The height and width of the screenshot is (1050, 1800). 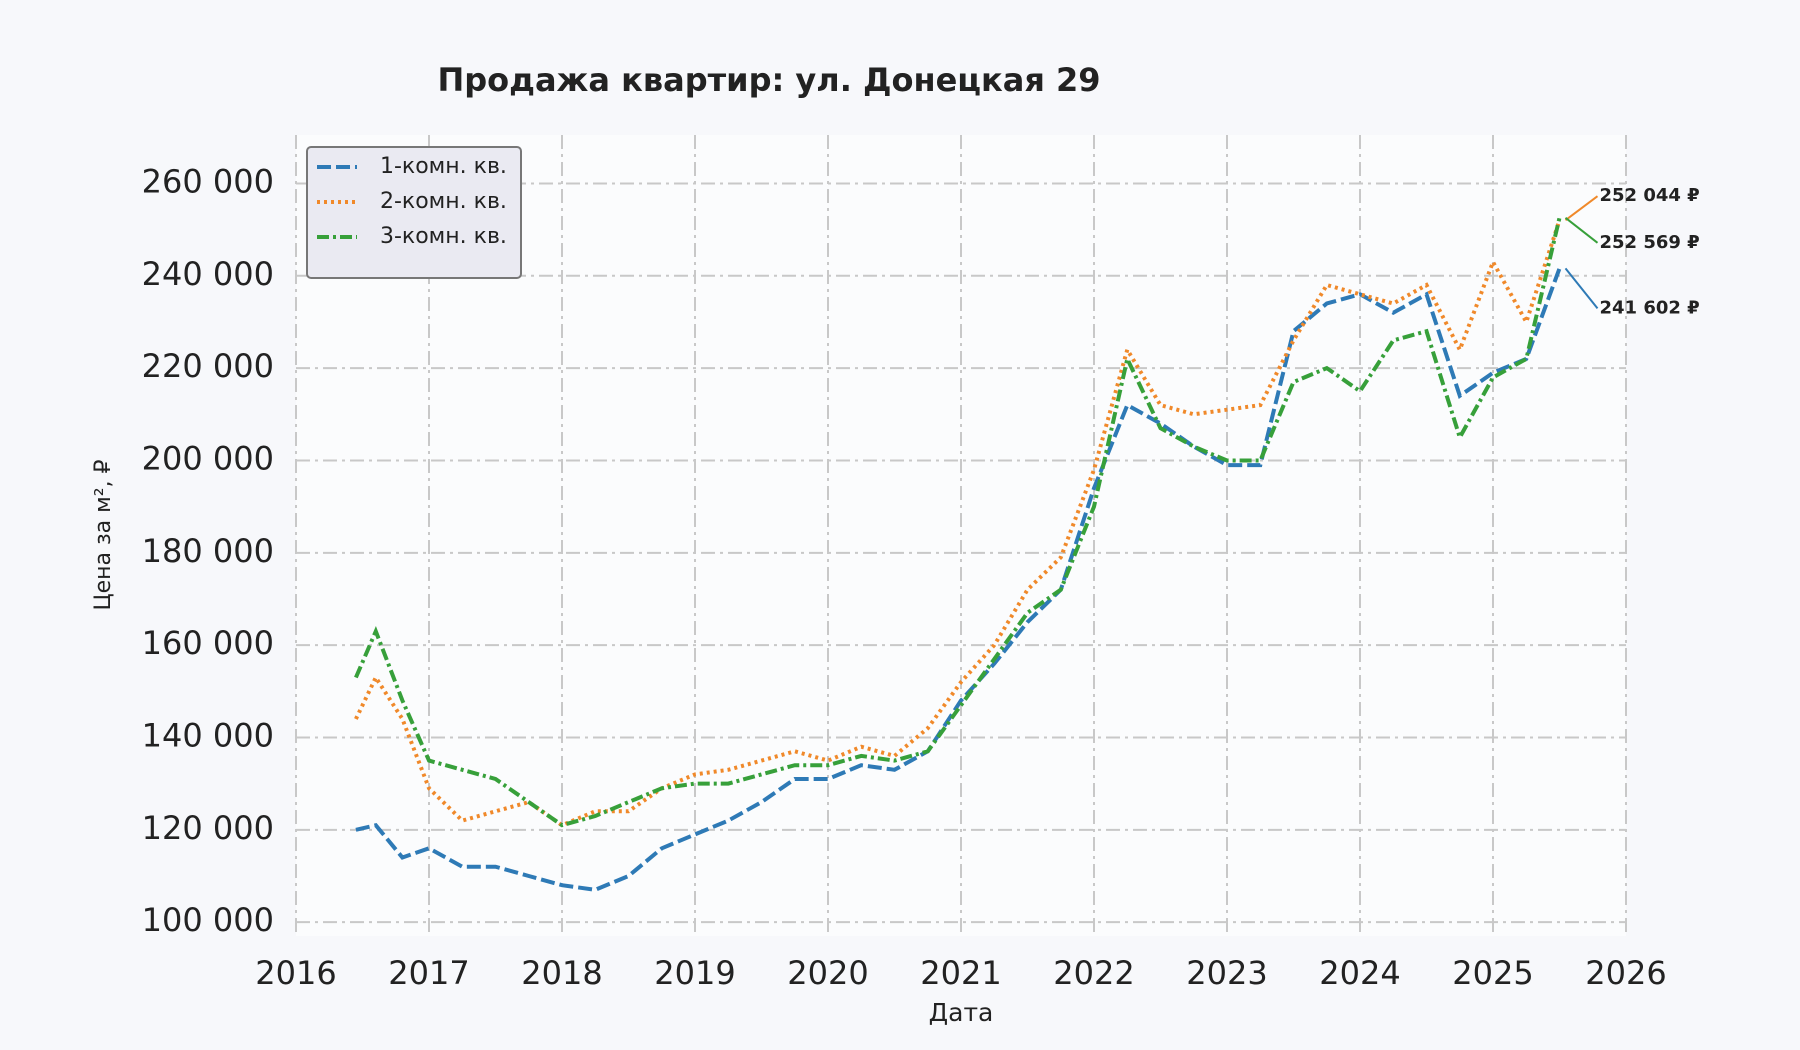 What do you see at coordinates (1650, 307) in the screenshot?
I see `value-label: 241 602 ₽` at bounding box center [1650, 307].